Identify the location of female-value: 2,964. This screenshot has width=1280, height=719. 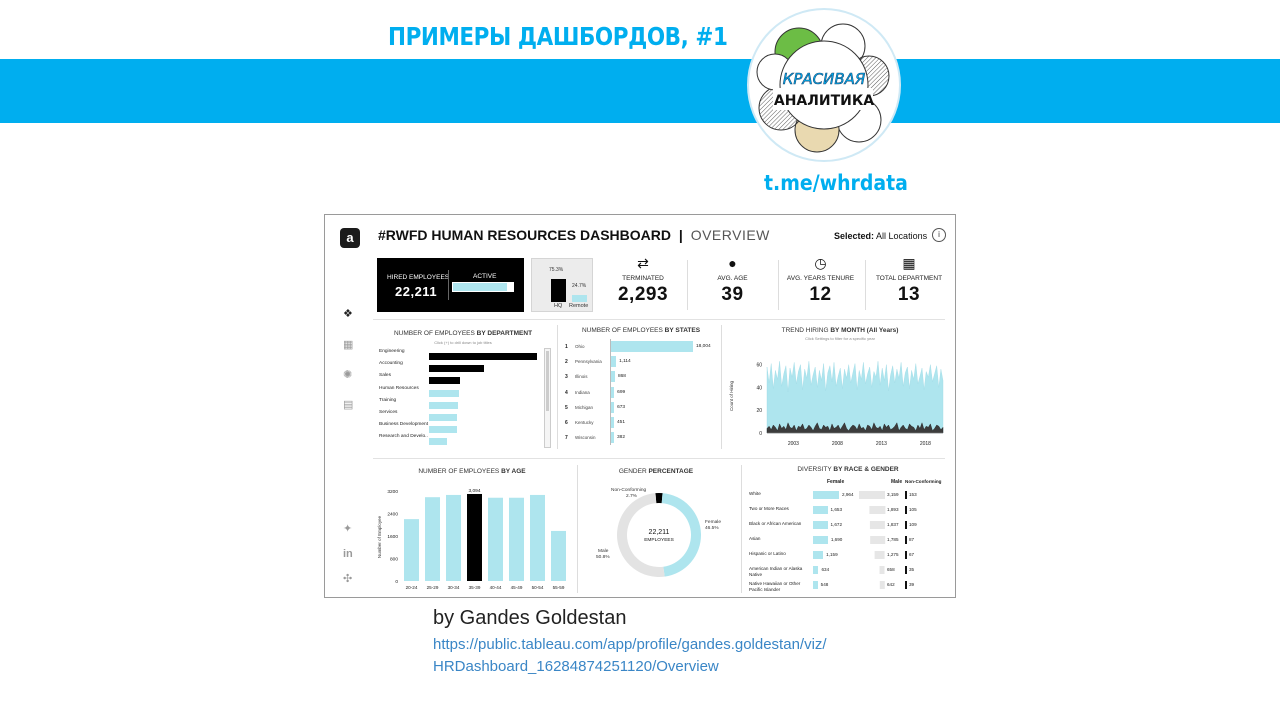
(848, 494).